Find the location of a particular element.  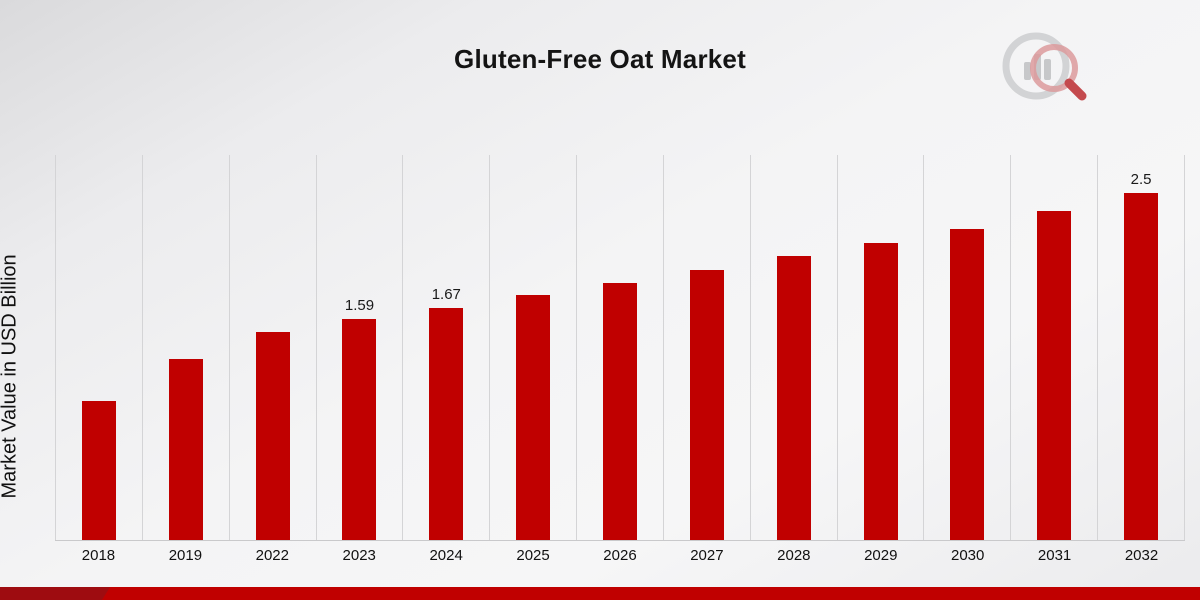

x-axis-tick-2024: 2024 is located at coordinates (446, 555).